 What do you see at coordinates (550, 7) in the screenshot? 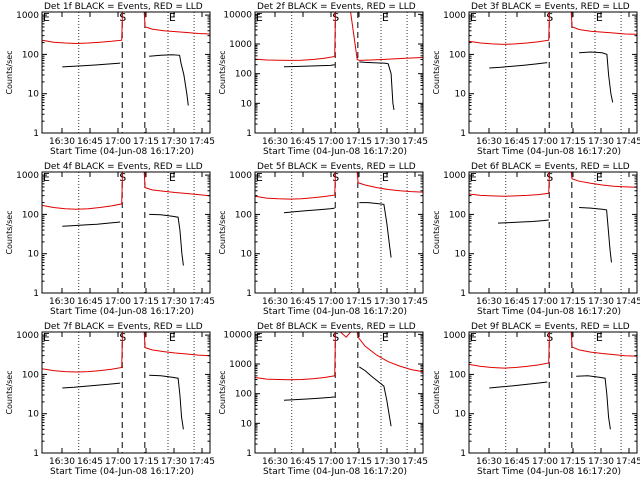
I see `panel-title: Det 3f BLACK = Events, RED = LLD` at bounding box center [550, 7].